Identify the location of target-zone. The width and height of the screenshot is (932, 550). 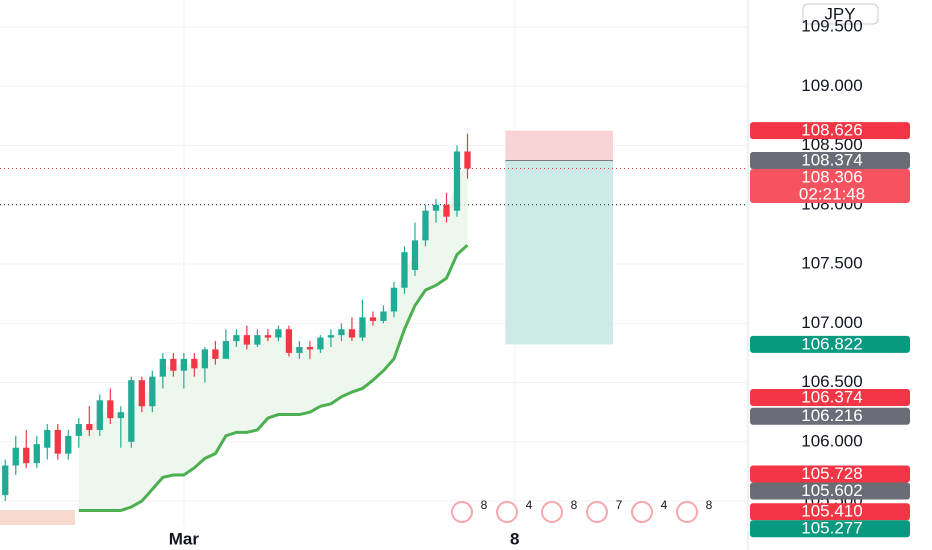
(559, 252).